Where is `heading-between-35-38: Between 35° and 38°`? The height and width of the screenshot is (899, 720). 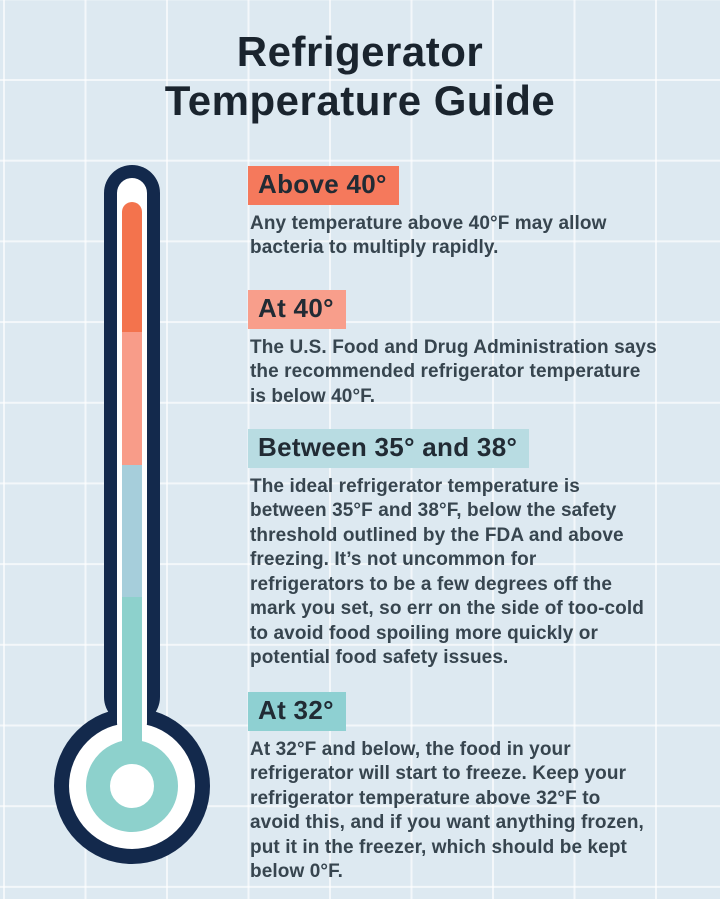 heading-between-35-38: Between 35° and 38° is located at coordinates (389, 448).